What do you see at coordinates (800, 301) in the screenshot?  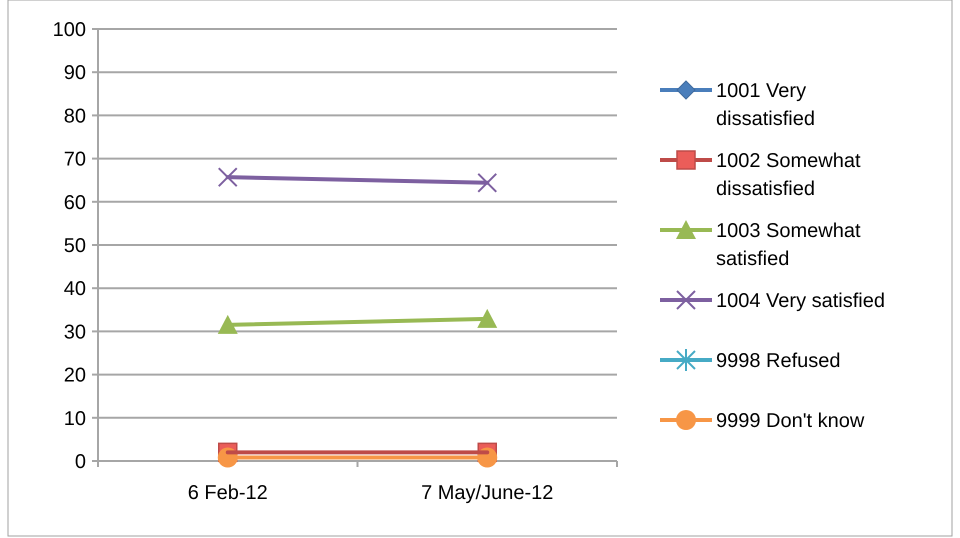 I see `legend-label: 1004 Very satisfied` at bounding box center [800, 301].